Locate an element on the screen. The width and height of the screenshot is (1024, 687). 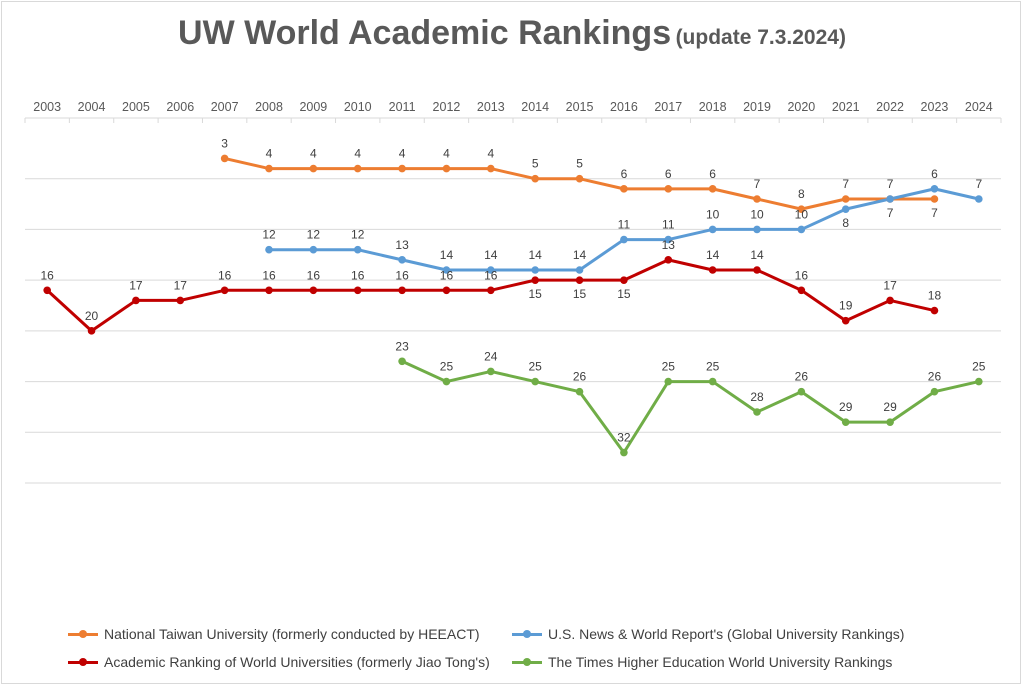
x-tick-label: 2008 is located at coordinates (269, 107).